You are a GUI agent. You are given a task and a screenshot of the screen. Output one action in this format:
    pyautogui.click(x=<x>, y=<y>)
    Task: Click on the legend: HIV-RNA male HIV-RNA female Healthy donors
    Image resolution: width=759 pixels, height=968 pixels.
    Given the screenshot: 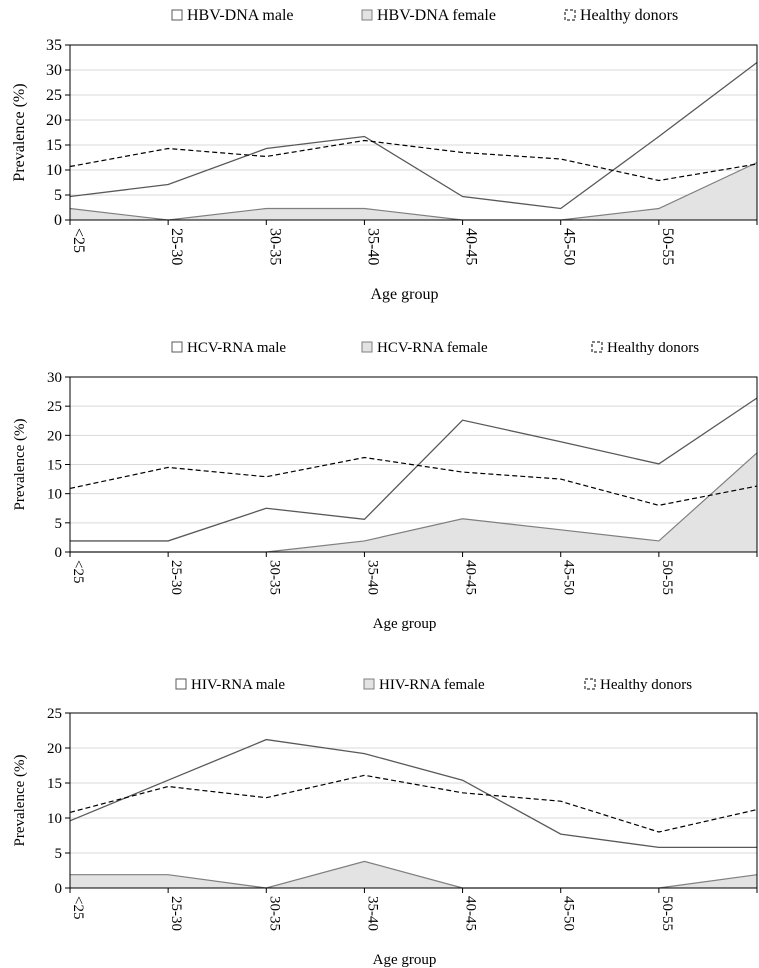 What is the action you would take?
    pyautogui.click(x=433, y=685)
    